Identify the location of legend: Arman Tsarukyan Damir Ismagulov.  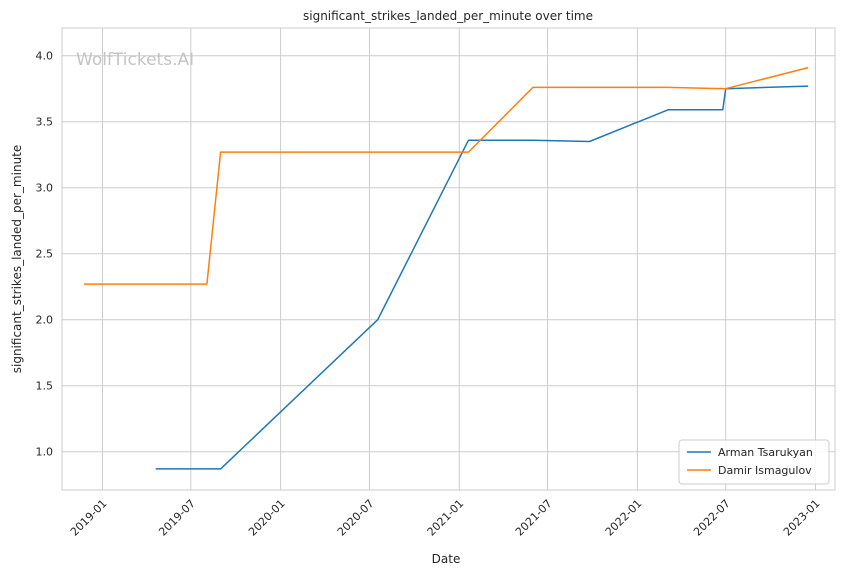
(754, 462).